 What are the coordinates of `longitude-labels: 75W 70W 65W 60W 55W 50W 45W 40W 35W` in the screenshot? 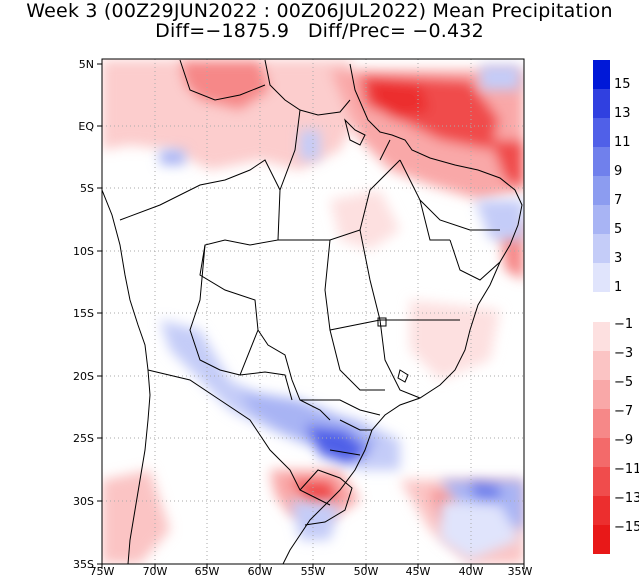 It's located at (311, 570).